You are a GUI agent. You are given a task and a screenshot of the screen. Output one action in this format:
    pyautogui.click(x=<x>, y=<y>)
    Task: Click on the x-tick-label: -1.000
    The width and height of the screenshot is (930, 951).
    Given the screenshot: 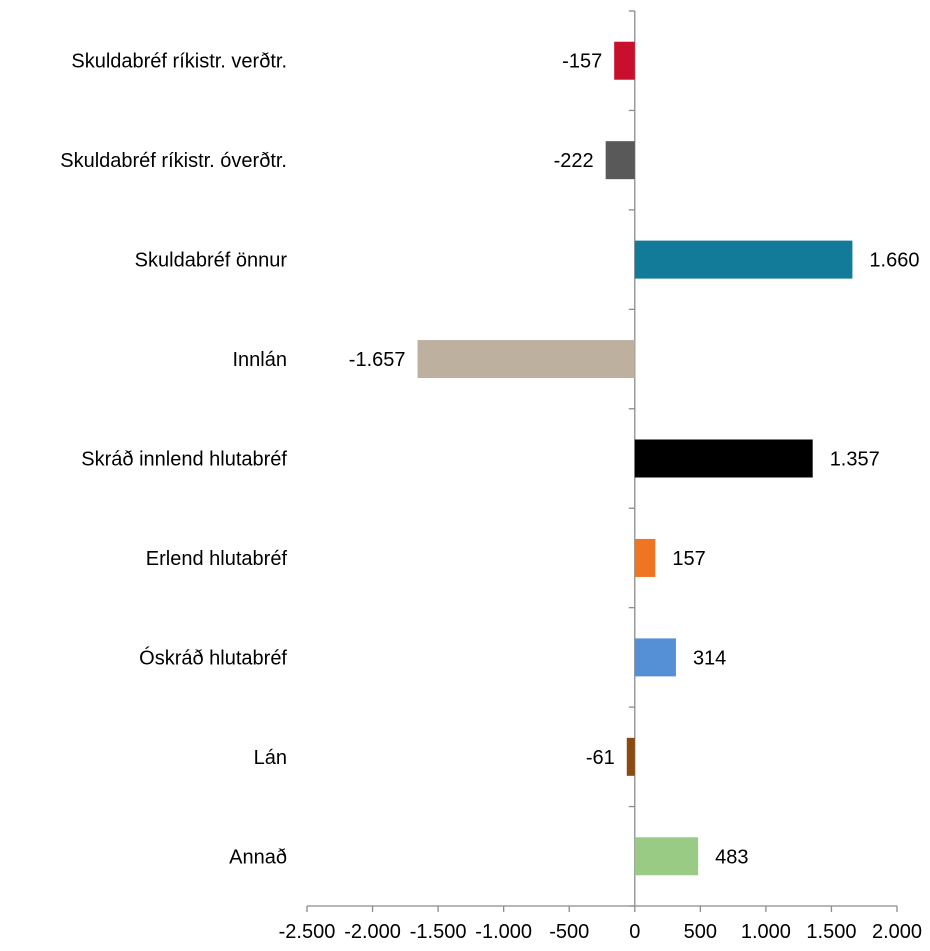 What is the action you would take?
    pyautogui.click(x=503, y=932)
    